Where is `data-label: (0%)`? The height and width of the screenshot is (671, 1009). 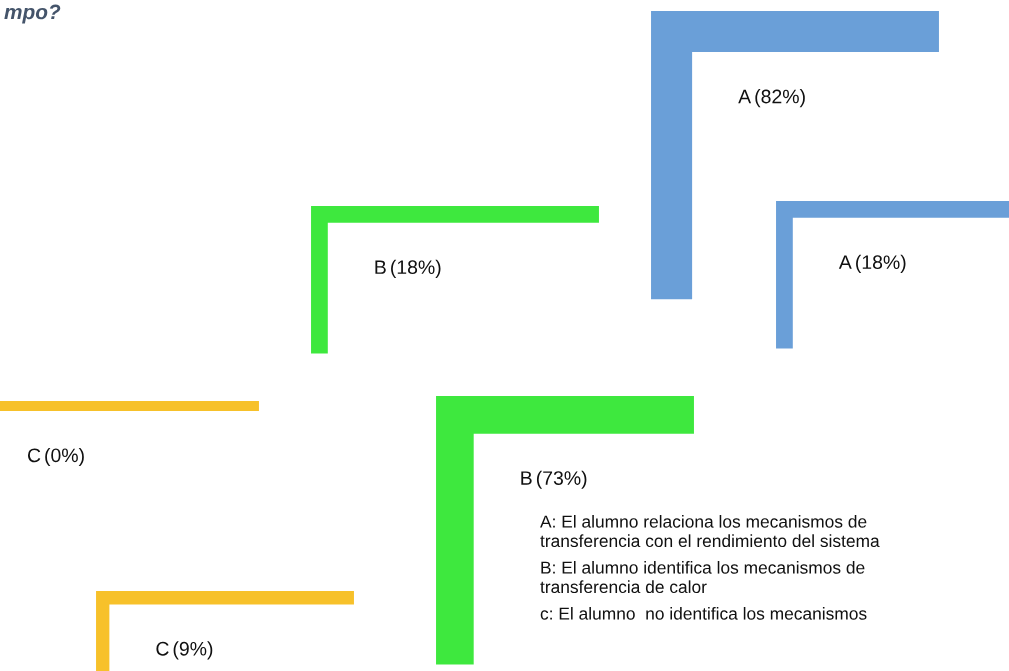 data-label: (0%) is located at coordinates (64, 457).